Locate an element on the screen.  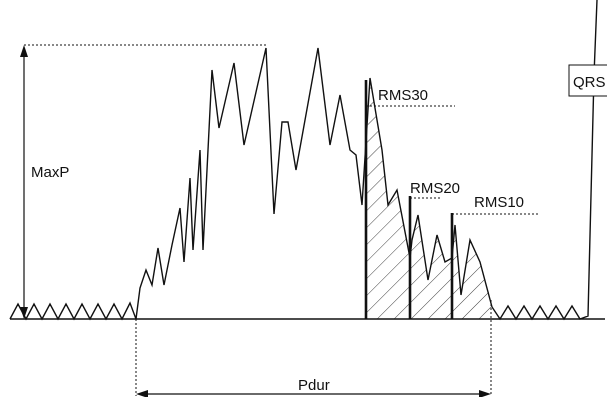
rms20-label: RMS20 is located at coordinates (435, 188).